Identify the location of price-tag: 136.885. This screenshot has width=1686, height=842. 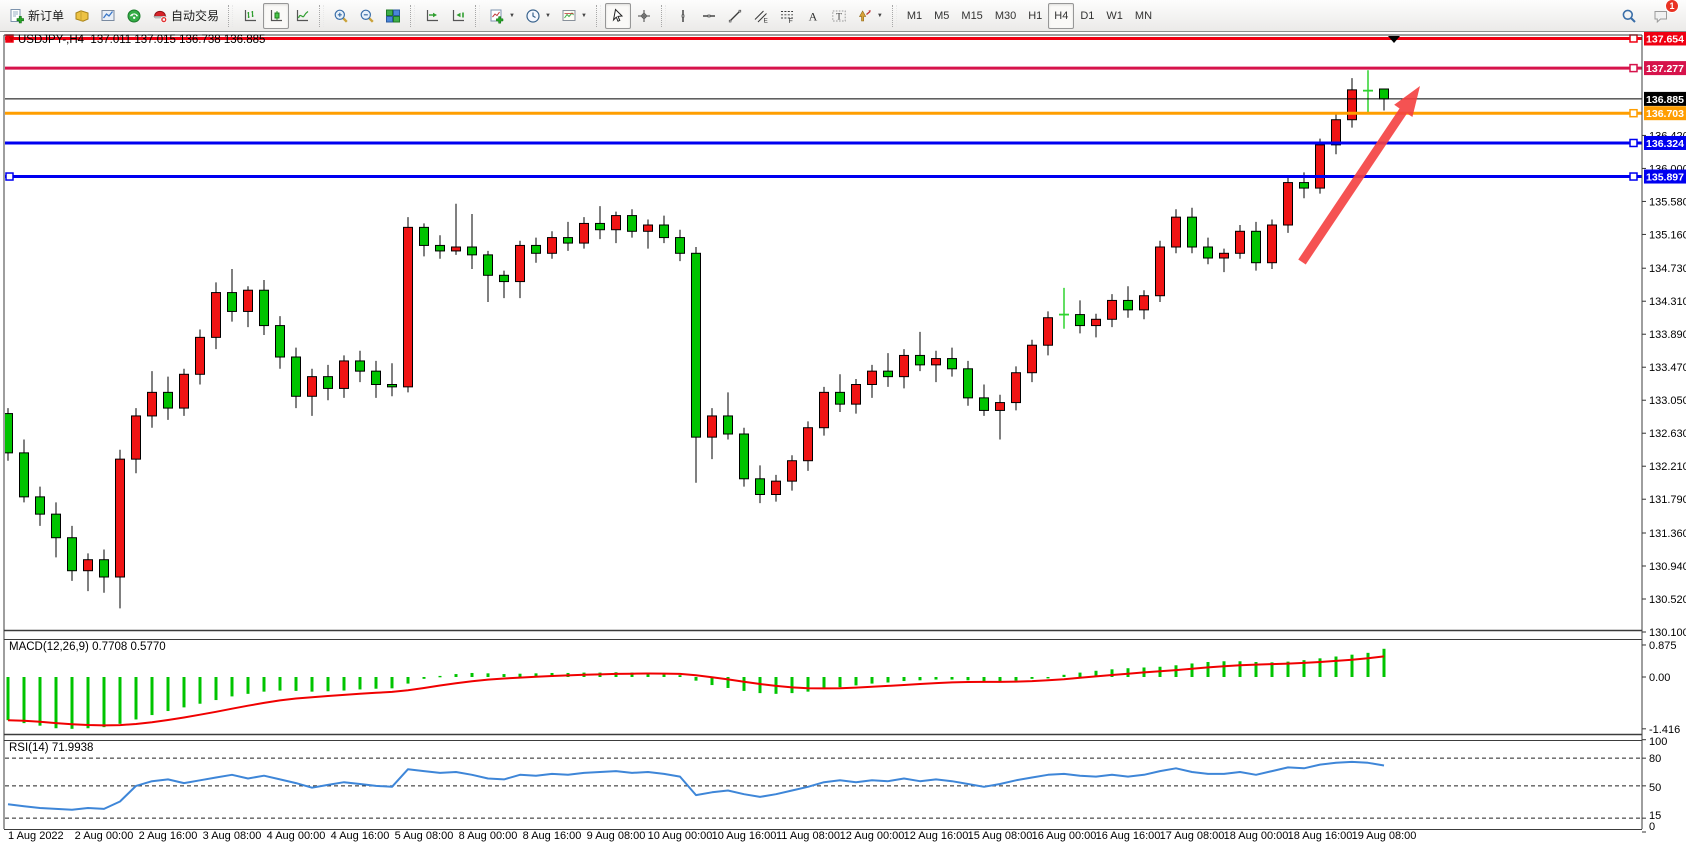
(1665, 98).